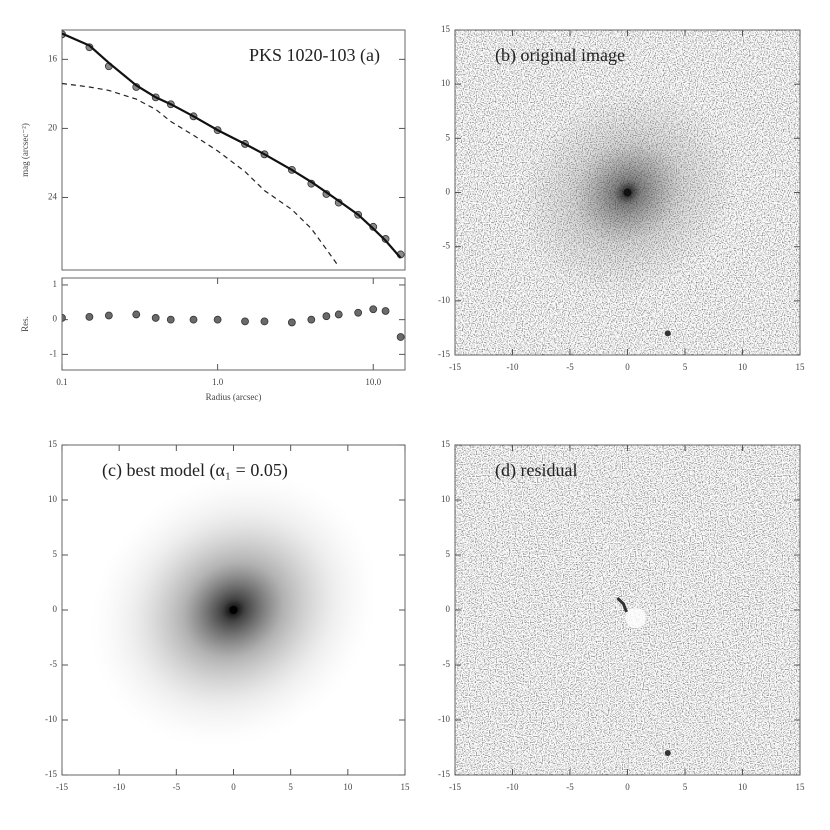 The width and height of the screenshot is (830, 830). What do you see at coordinates (53, 58) in the screenshot?
I see `y-tick-label: 16` at bounding box center [53, 58].